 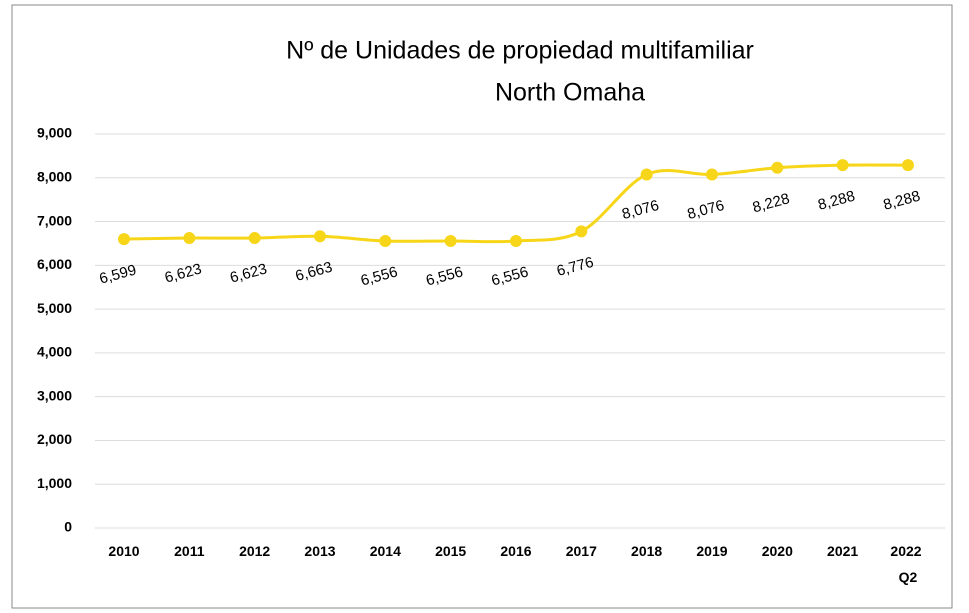 I want to click on y-tick-label: 7,000, so click(x=54, y=220).